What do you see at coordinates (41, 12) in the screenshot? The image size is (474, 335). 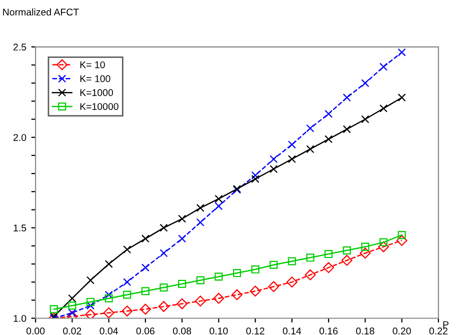 I see `y-axis-title: Normalized AFCT` at bounding box center [41, 12].